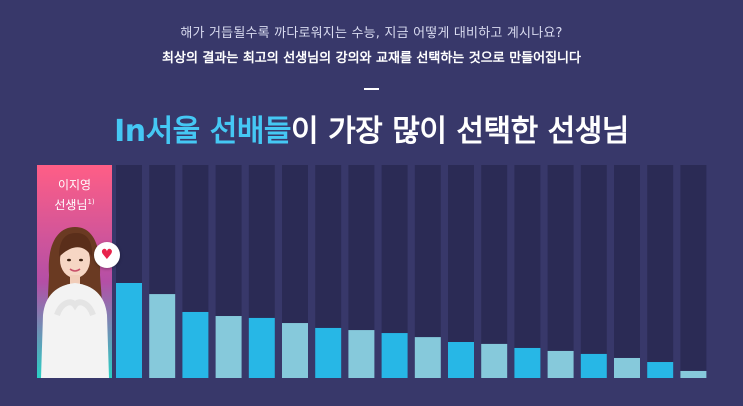 The height and width of the screenshot is (406, 743). I want to click on header-subtitle-question: 해가 거듭될수록 까다로워지는 수능, 지금 어떻게 대비하고 계시나요?, so click(371, 33).